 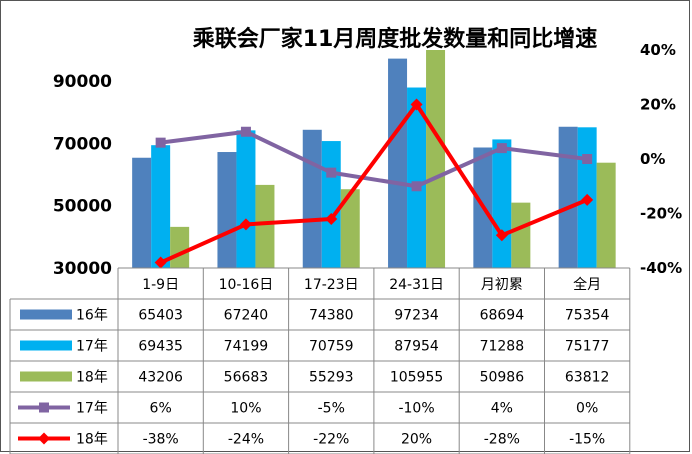 What do you see at coordinates (502, 284) in the screenshot?
I see `category-label: 月初累` at bounding box center [502, 284].